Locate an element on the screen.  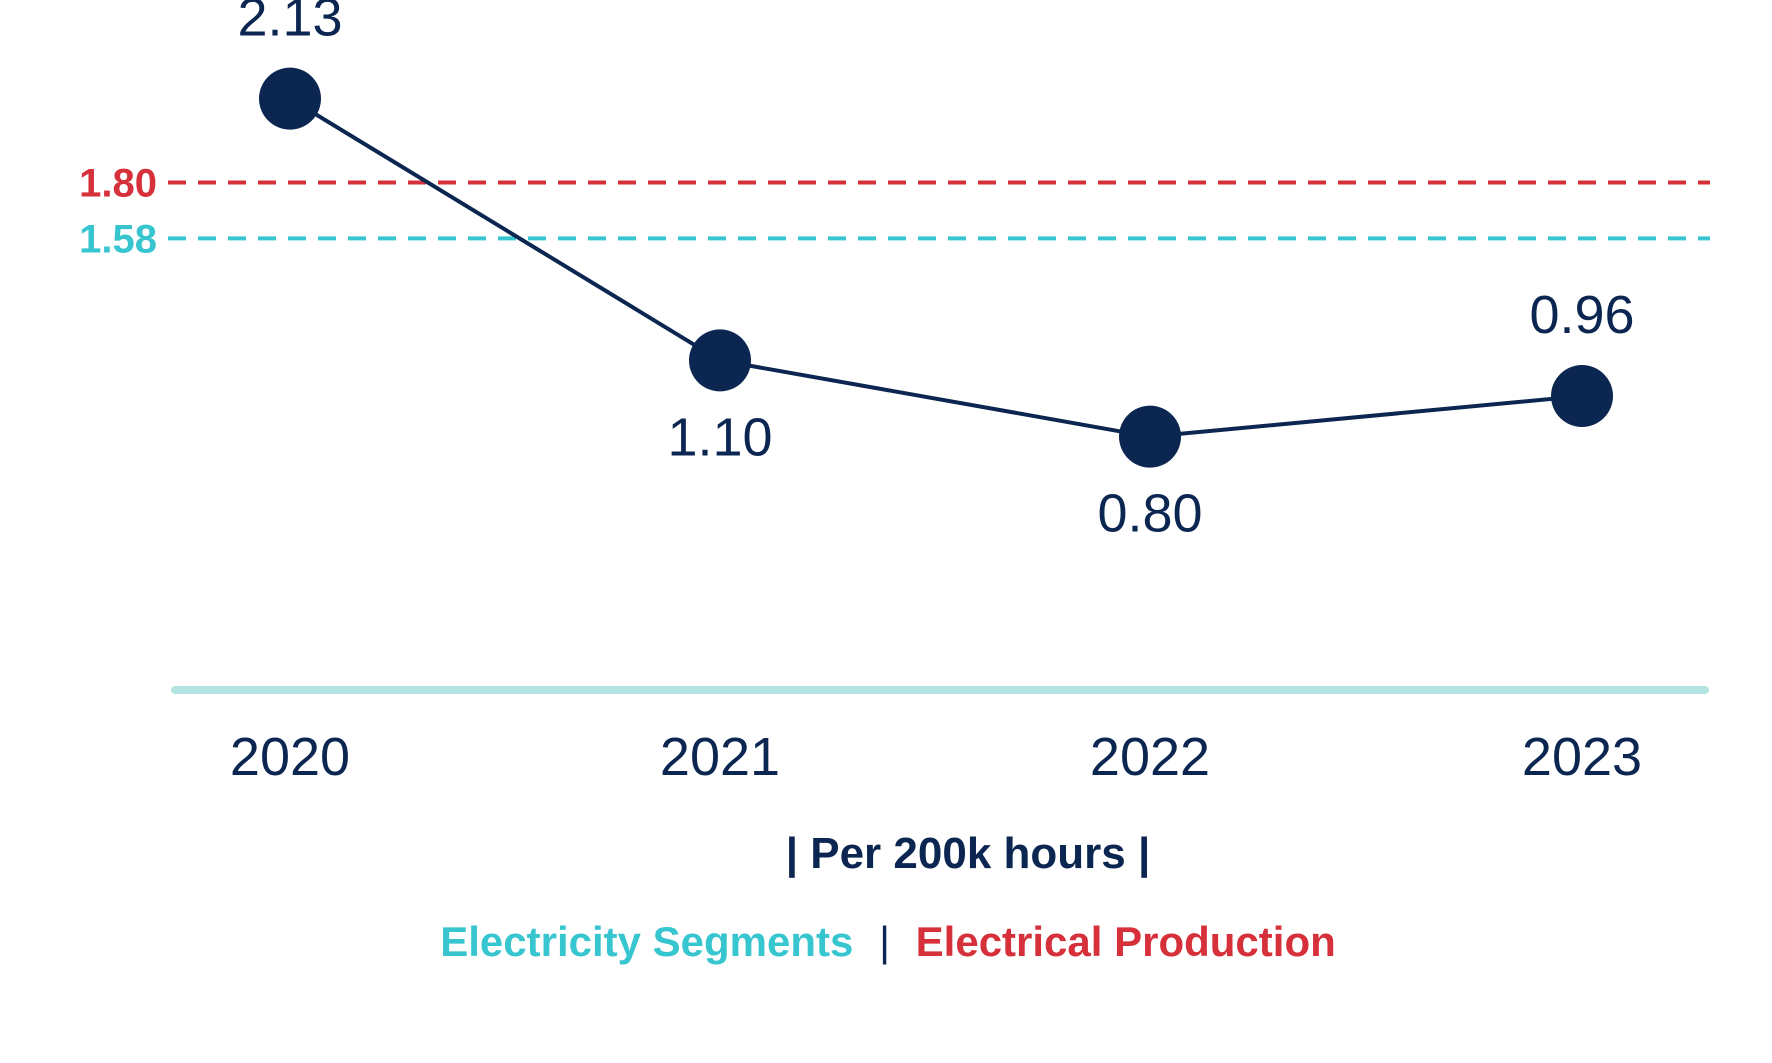
unit-label: | Per 200k hours | is located at coordinates (968, 854).